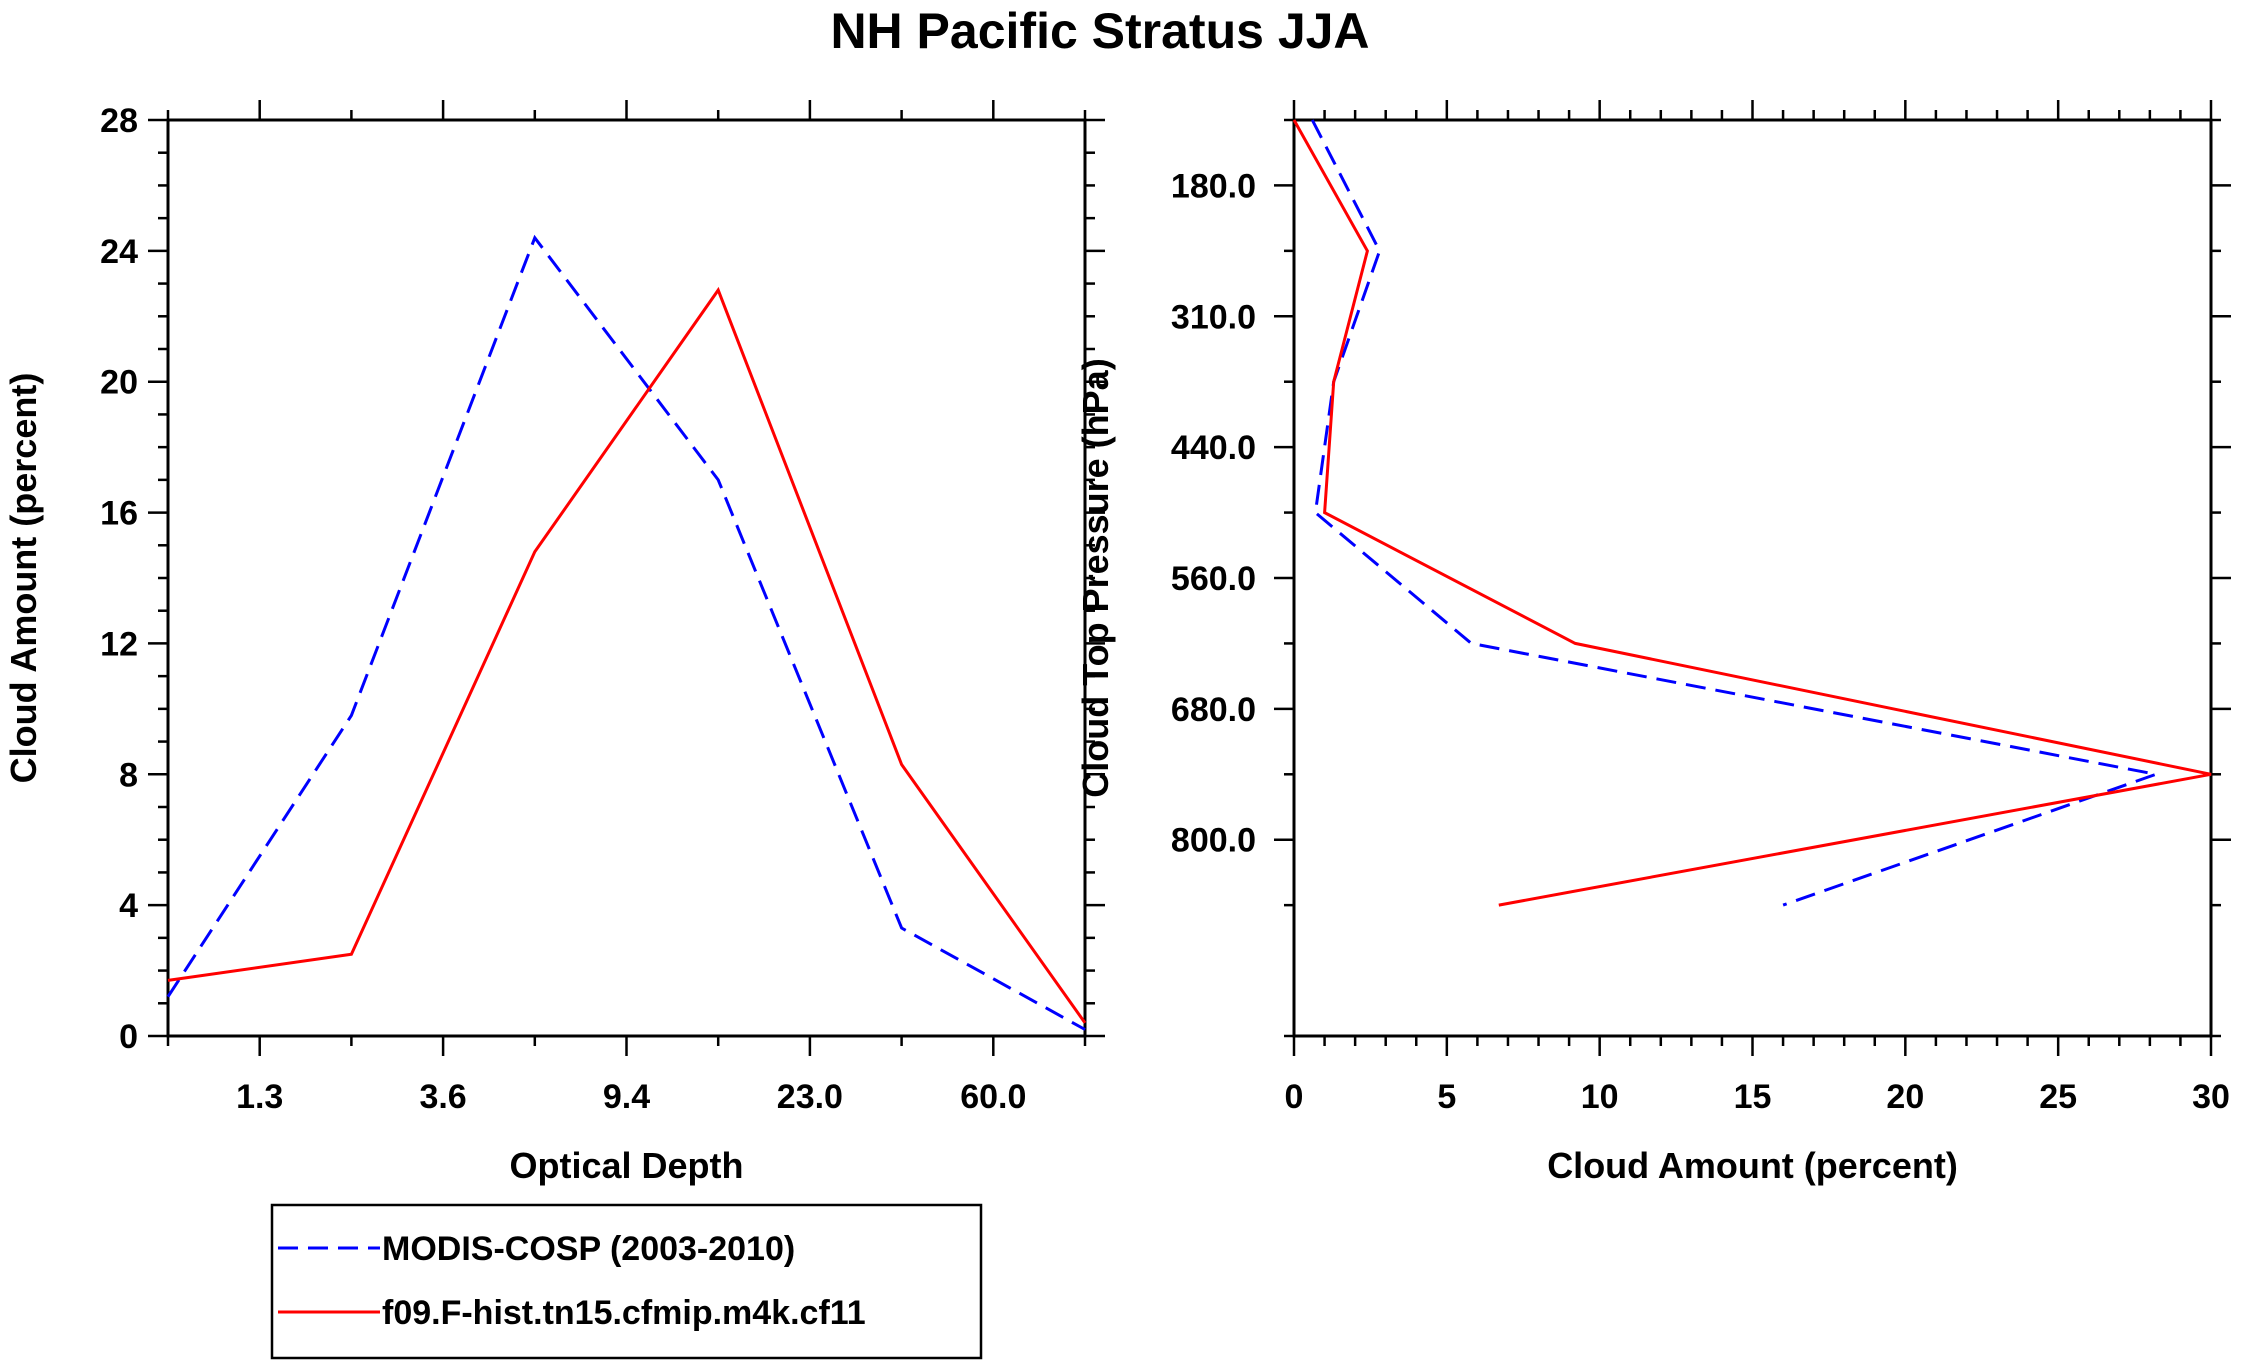 This screenshot has height=1365, width=2241. What do you see at coordinates (442, 1097) in the screenshot?
I see `left-x-tick-label: 3.6` at bounding box center [442, 1097].